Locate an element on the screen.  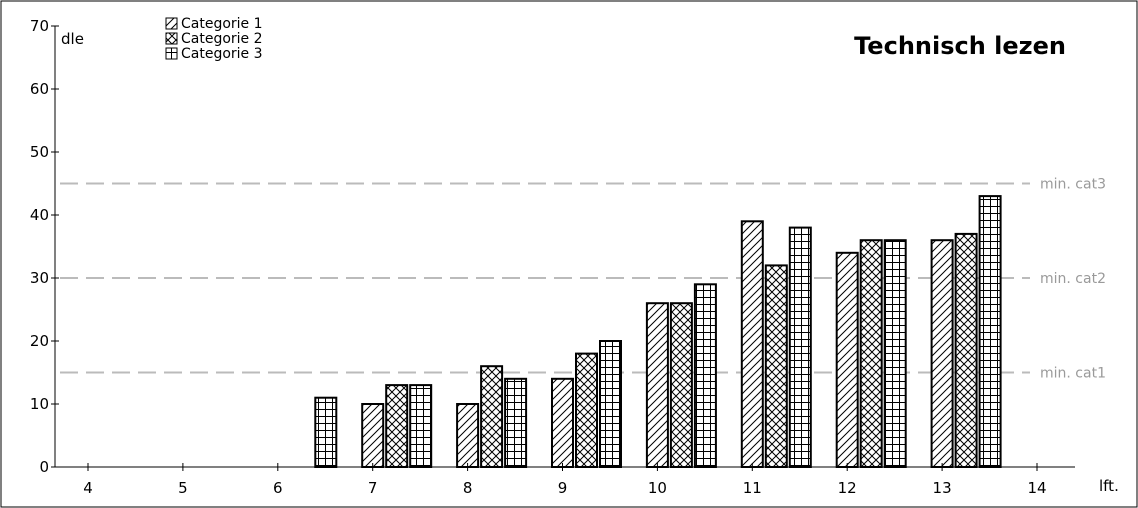
y-tick-label: 40 is located at coordinates (39, 215).